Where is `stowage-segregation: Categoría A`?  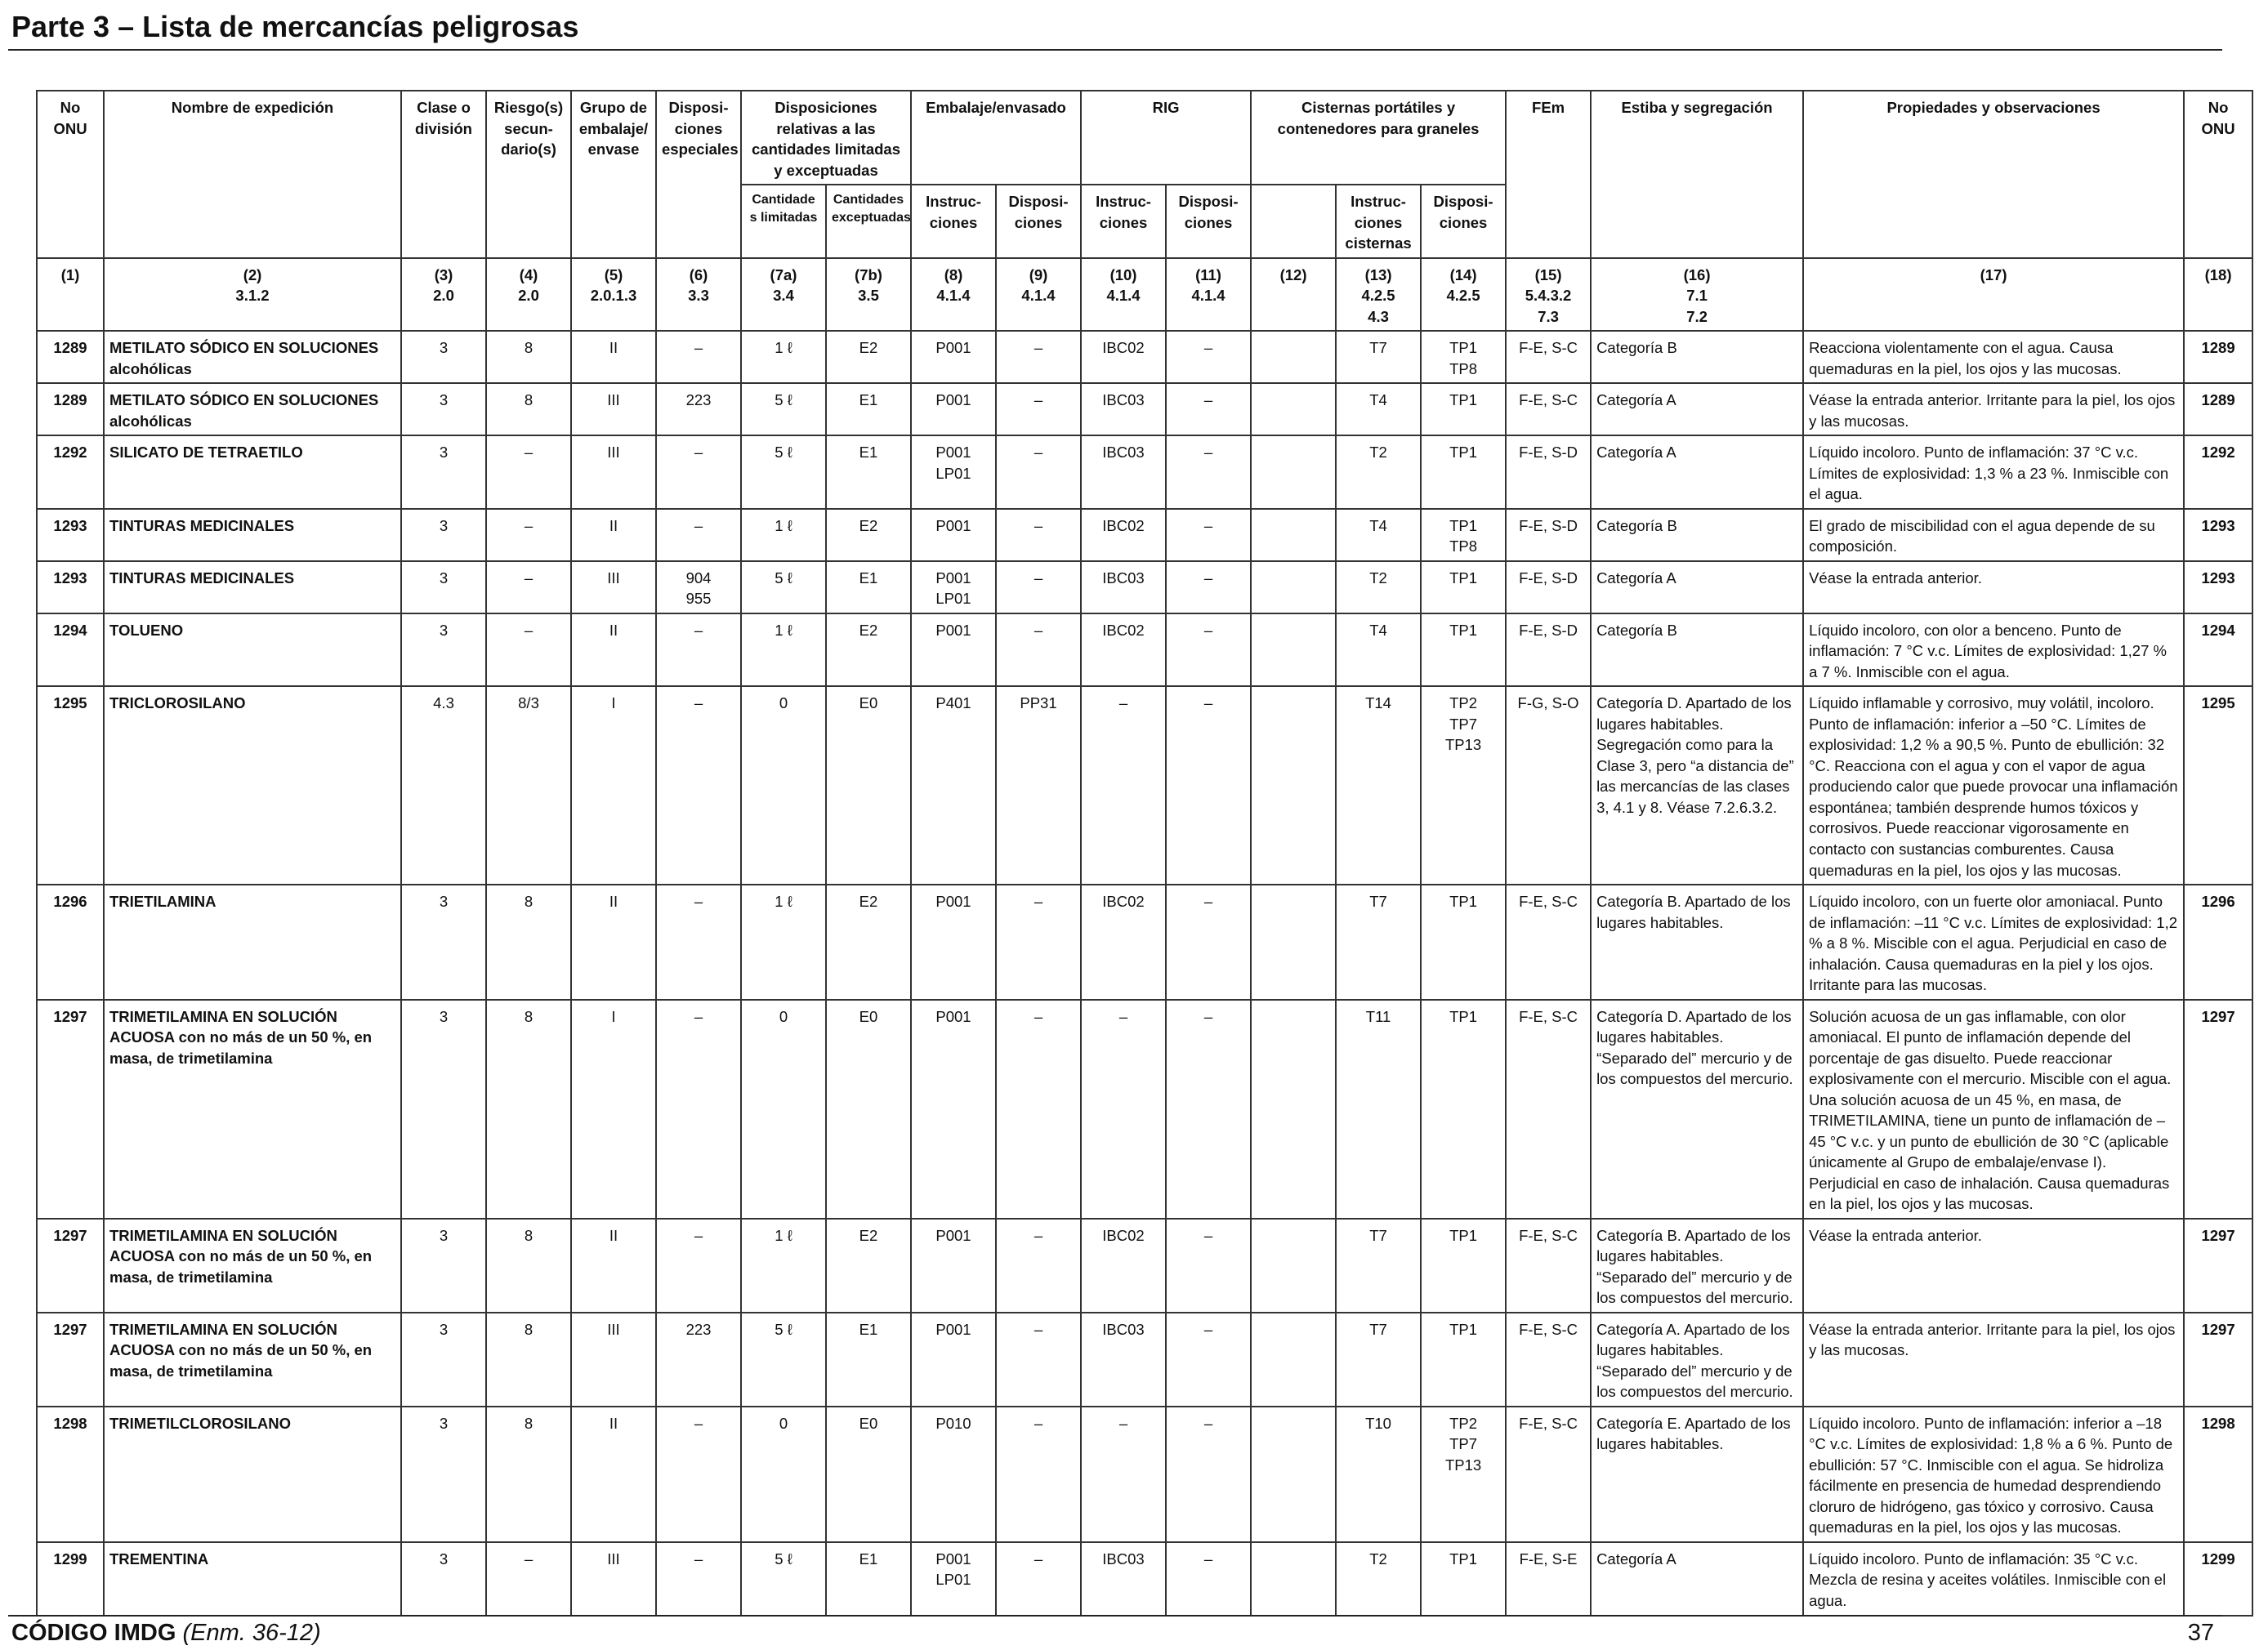
stowage-segregation: Categoría A is located at coordinates (1697, 1579).